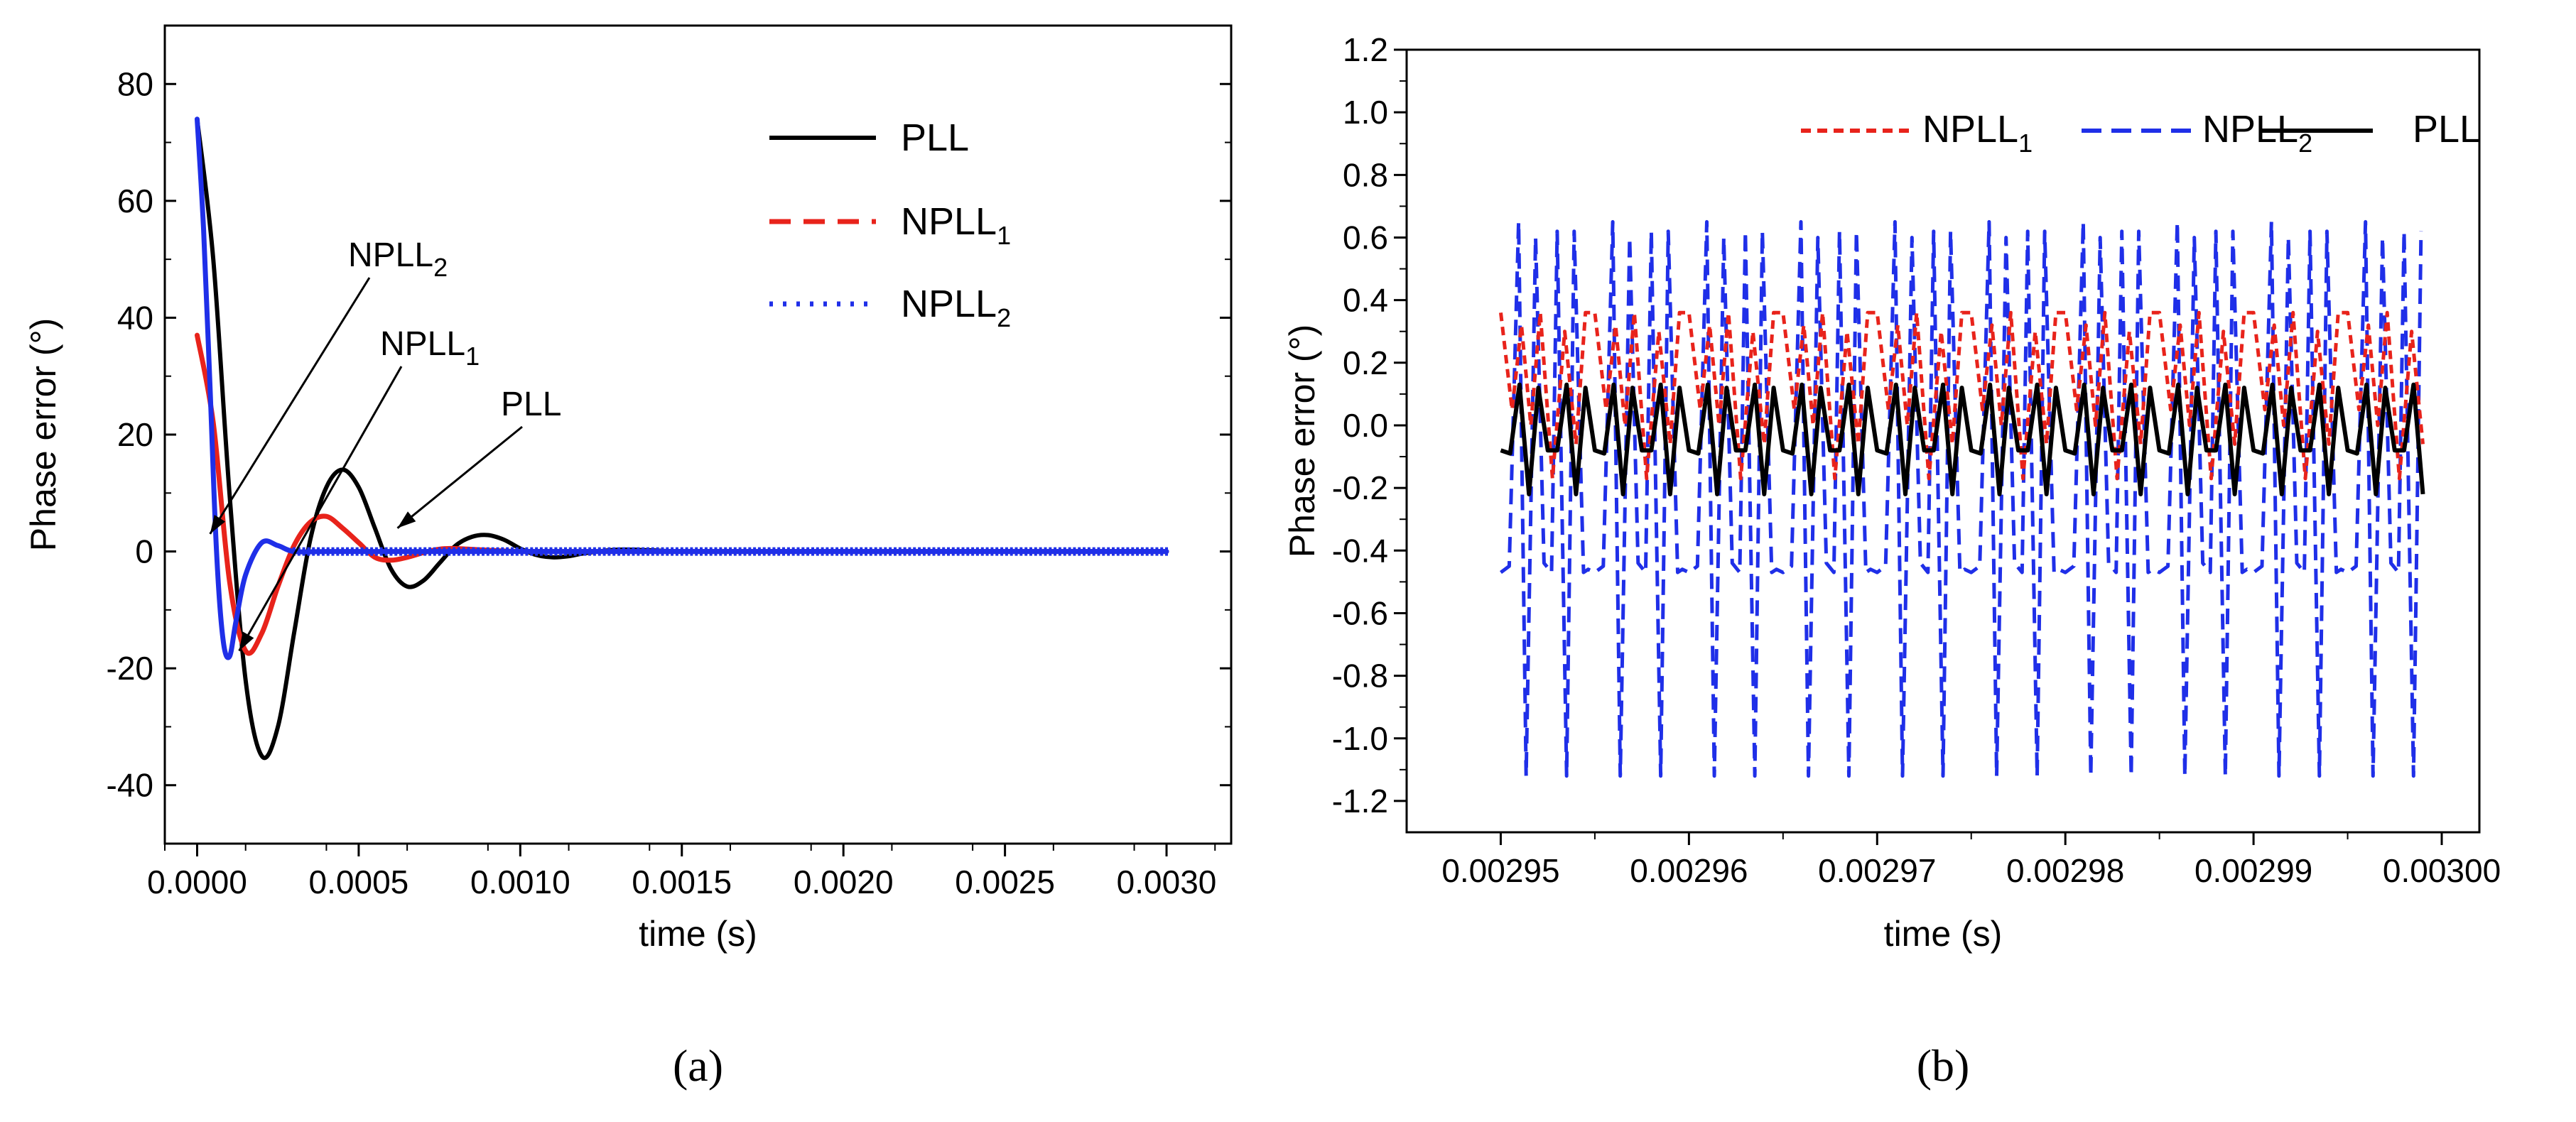 The image size is (2576, 1122). I want to click on series-line-a-npll1, so click(682, 494).